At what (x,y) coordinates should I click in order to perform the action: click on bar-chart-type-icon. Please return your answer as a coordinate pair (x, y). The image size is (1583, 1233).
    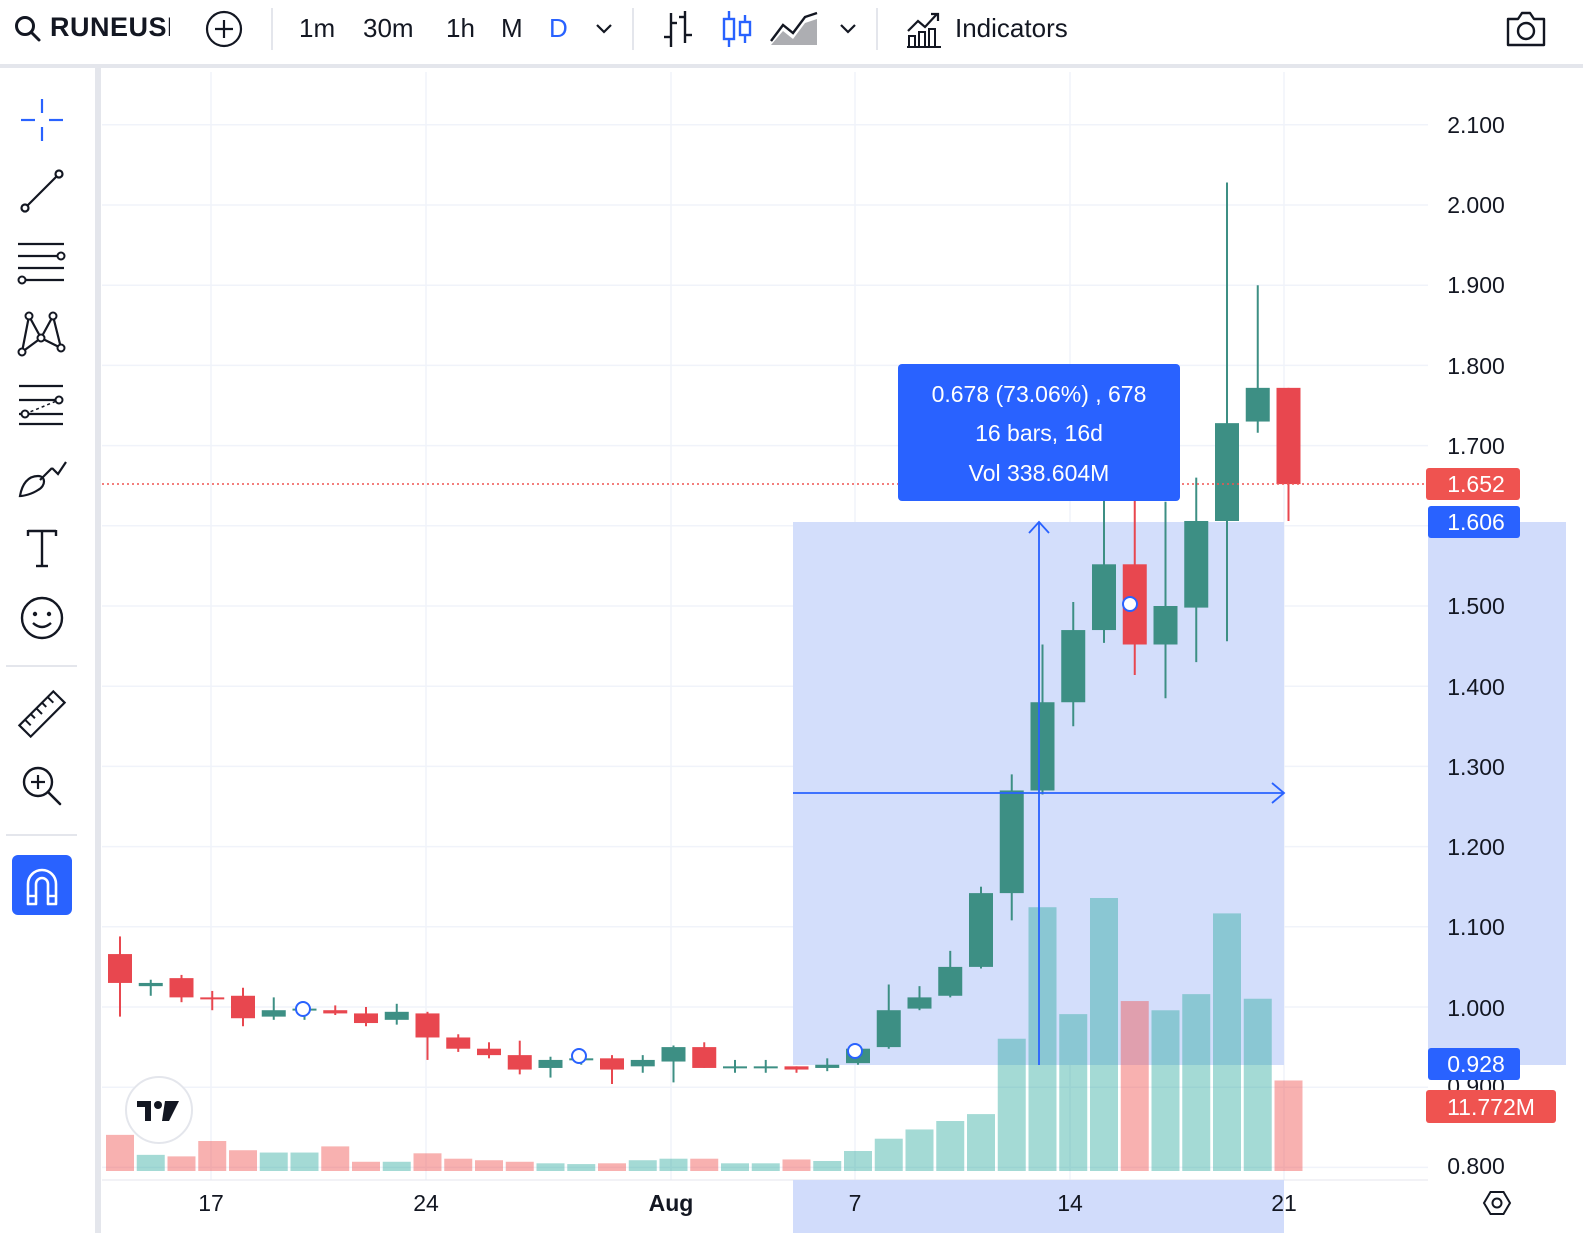
    Looking at the image, I should click on (678, 29).